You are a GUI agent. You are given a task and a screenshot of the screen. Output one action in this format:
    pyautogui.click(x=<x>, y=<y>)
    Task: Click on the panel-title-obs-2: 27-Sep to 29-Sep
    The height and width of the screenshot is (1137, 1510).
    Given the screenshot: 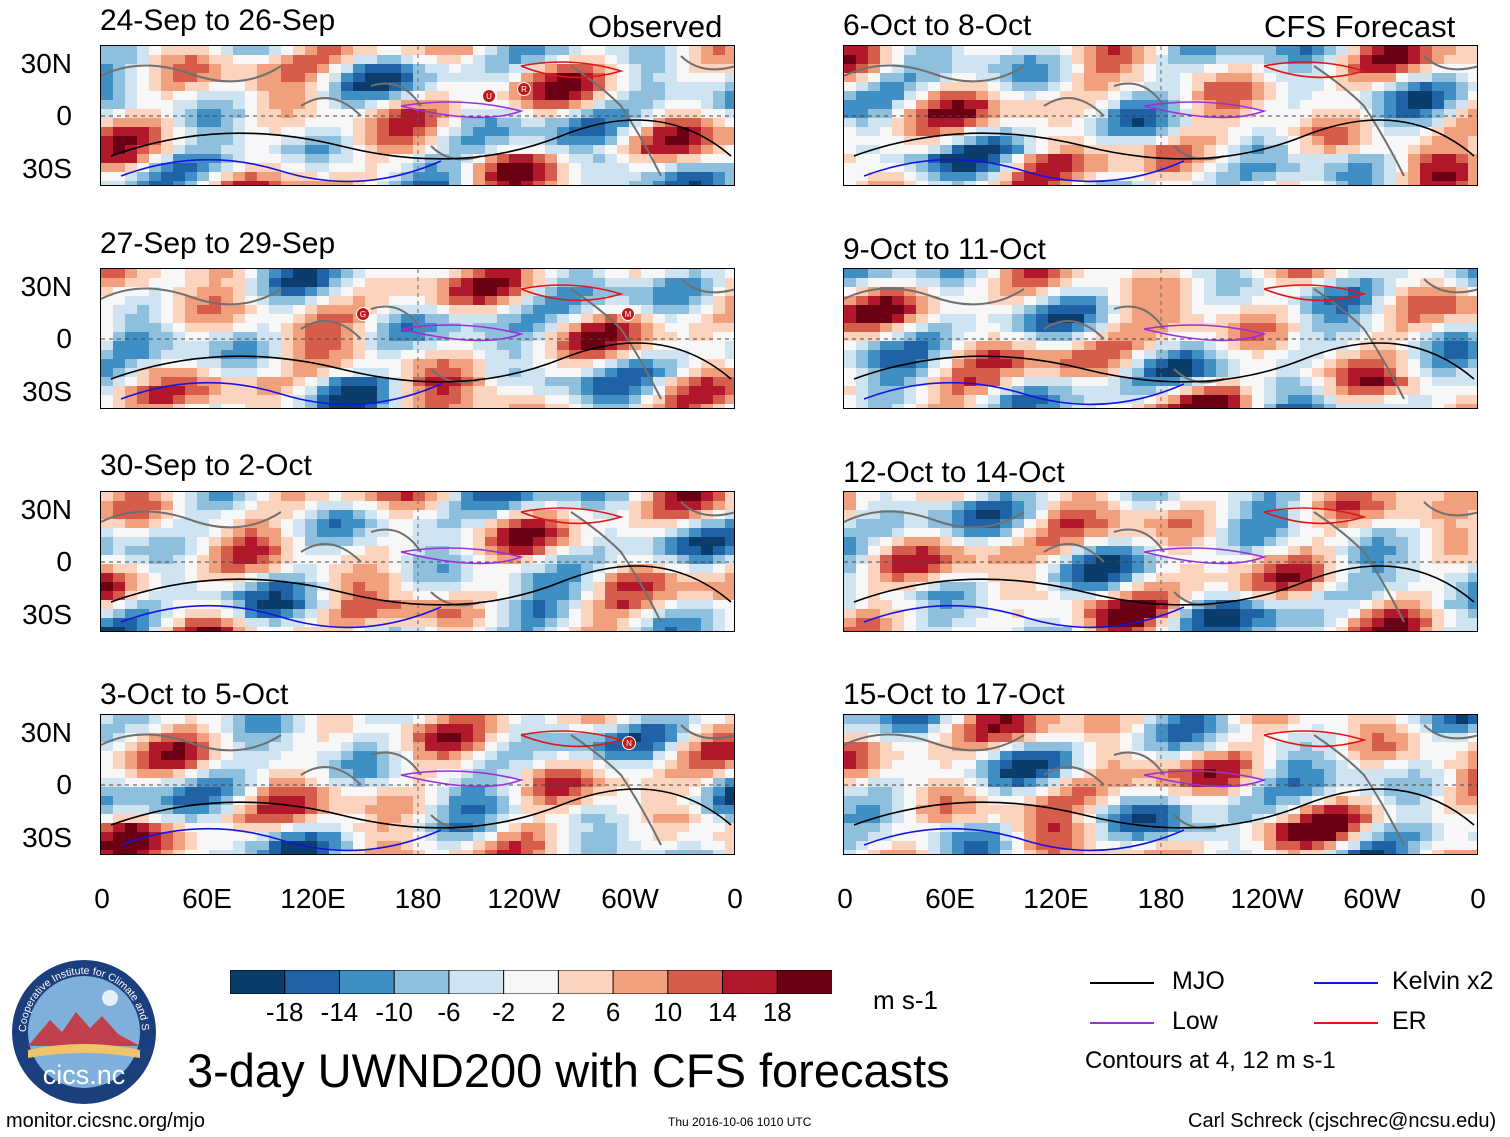 What is the action you would take?
    pyautogui.click(x=218, y=243)
    